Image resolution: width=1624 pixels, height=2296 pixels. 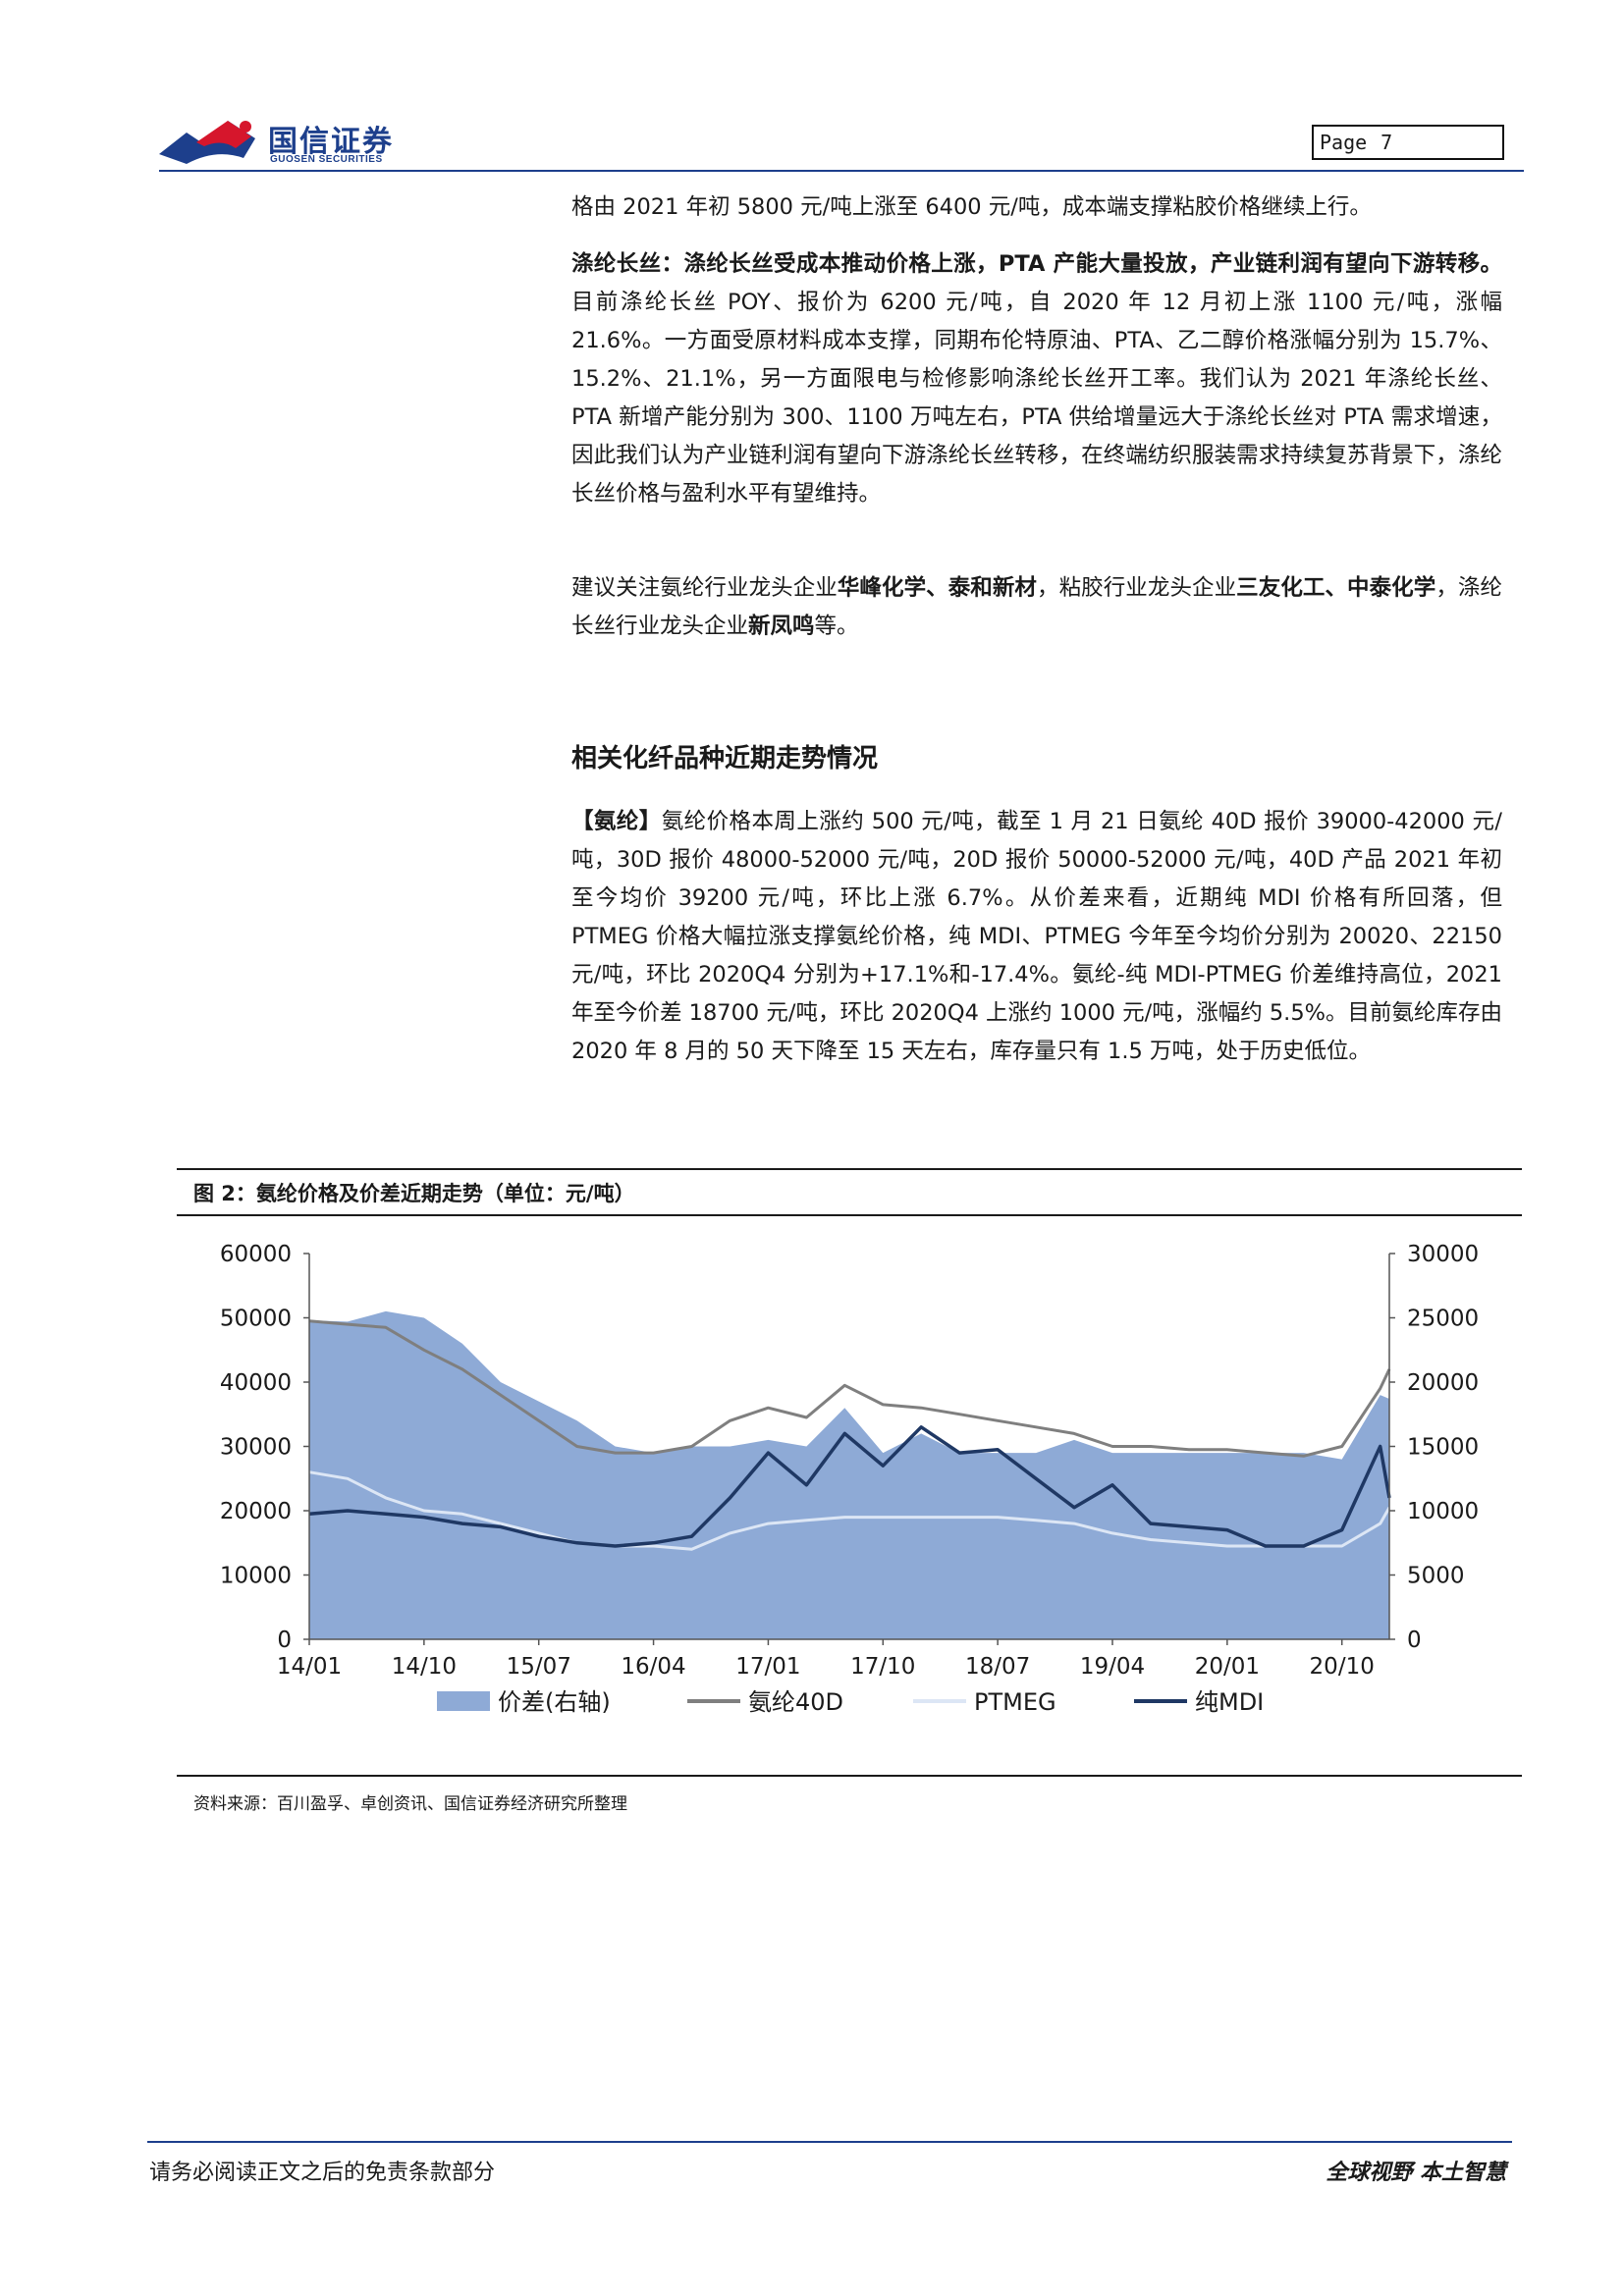 What do you see at coordinates (1386, 142) in the screenshot?
I see `page-number: 7` at bounding box center [1386, 142].